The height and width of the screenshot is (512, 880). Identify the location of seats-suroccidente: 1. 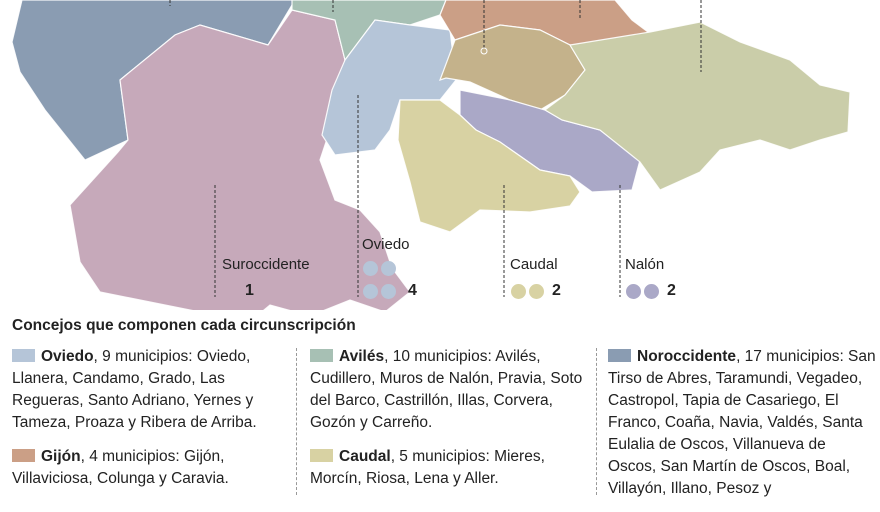
(238, 291).